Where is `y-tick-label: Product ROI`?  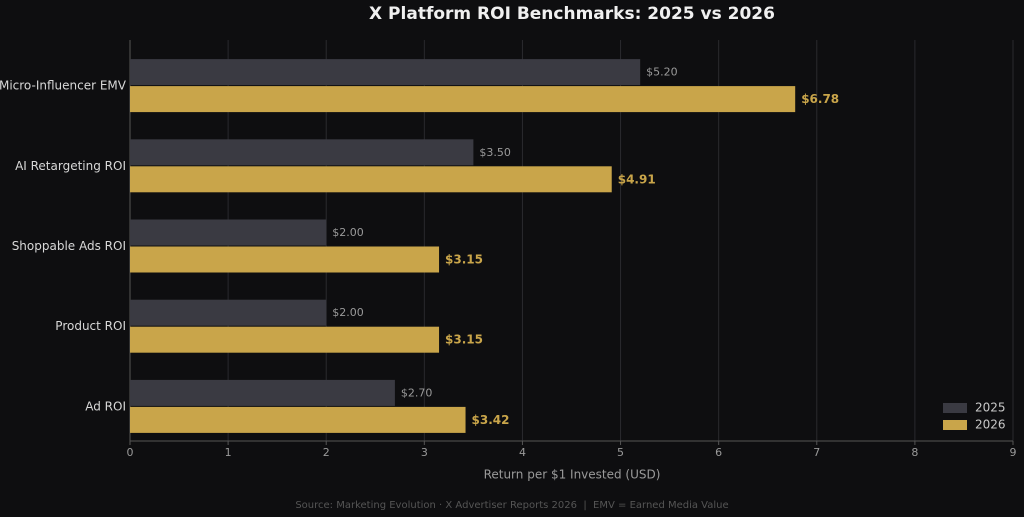 y-tick-label: Product ROI is located at coordinates (90, 326).